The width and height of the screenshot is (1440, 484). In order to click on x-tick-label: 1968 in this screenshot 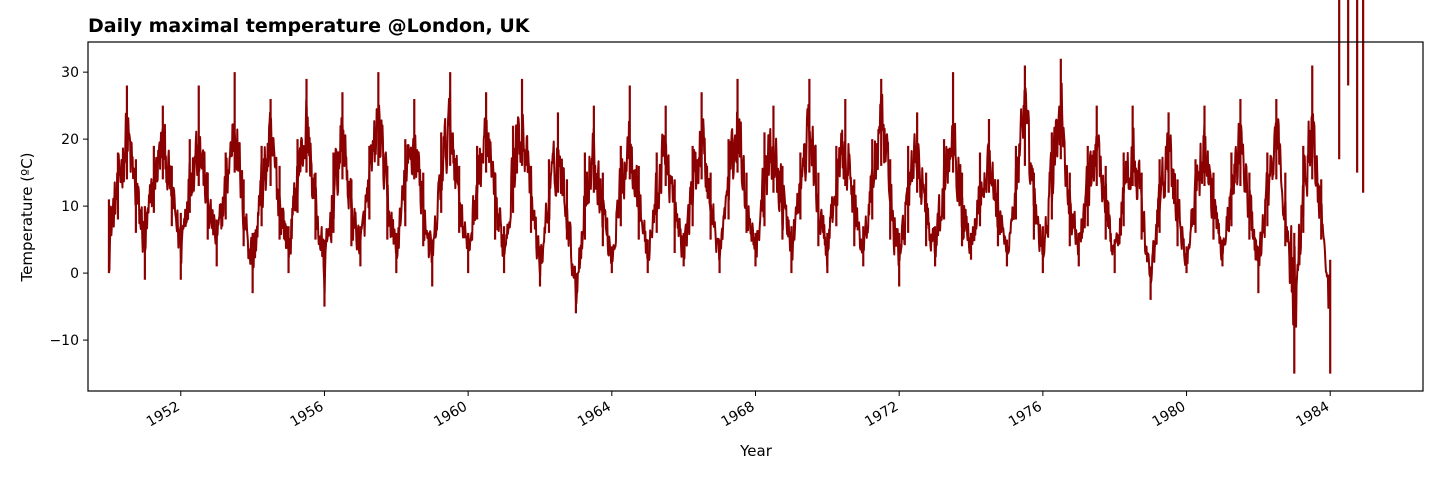, I will do `click(738, 415)`.